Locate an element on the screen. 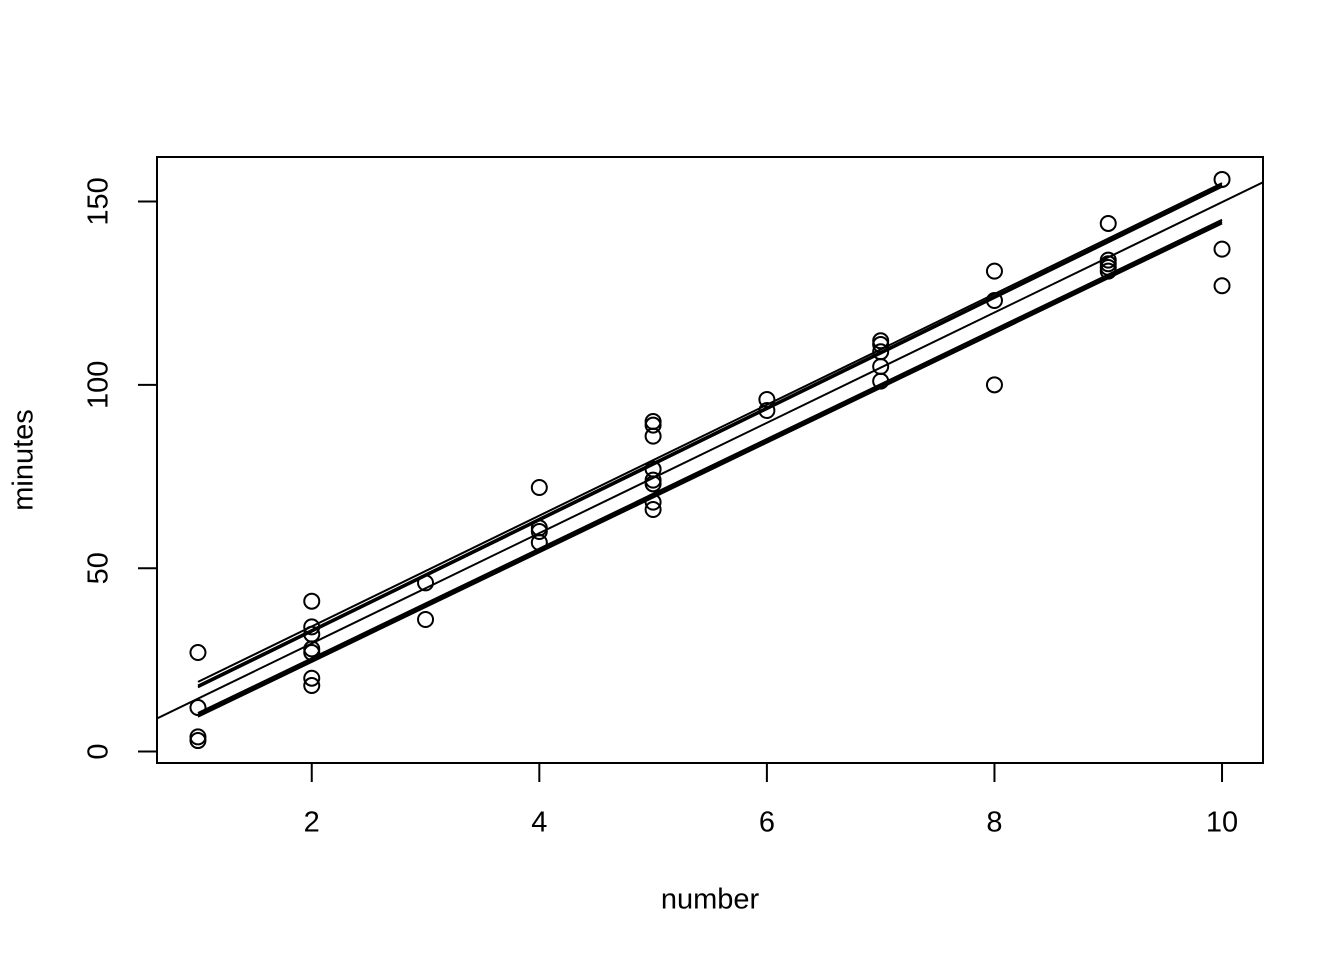 The height and width of the screenshot is (960, 1344). x-tick-label: 2 is located at coordinates (312, 823).